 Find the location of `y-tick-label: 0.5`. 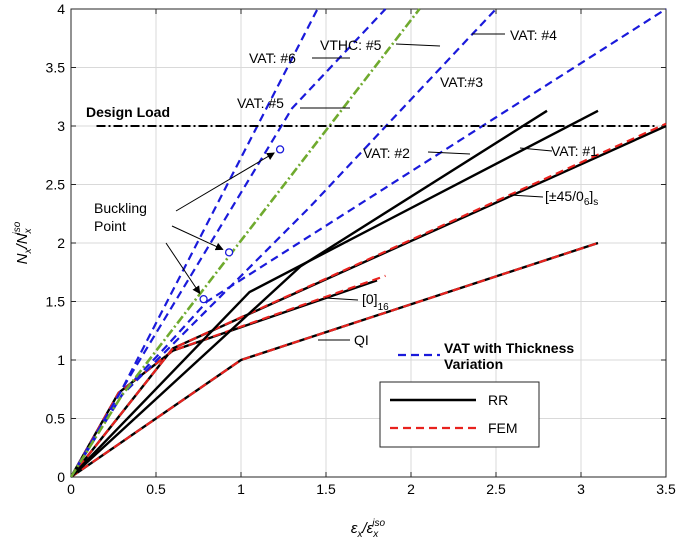

y-tick-label: 0.5 is located at coordinates (56, 419).